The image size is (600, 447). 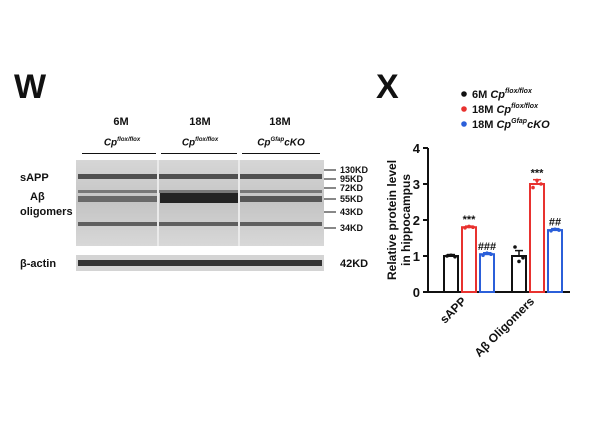 What do you see at coordinates (497, 95) in the screenshot?
I see `legend-gene-0: Cp` at bounding box center [497, 95].